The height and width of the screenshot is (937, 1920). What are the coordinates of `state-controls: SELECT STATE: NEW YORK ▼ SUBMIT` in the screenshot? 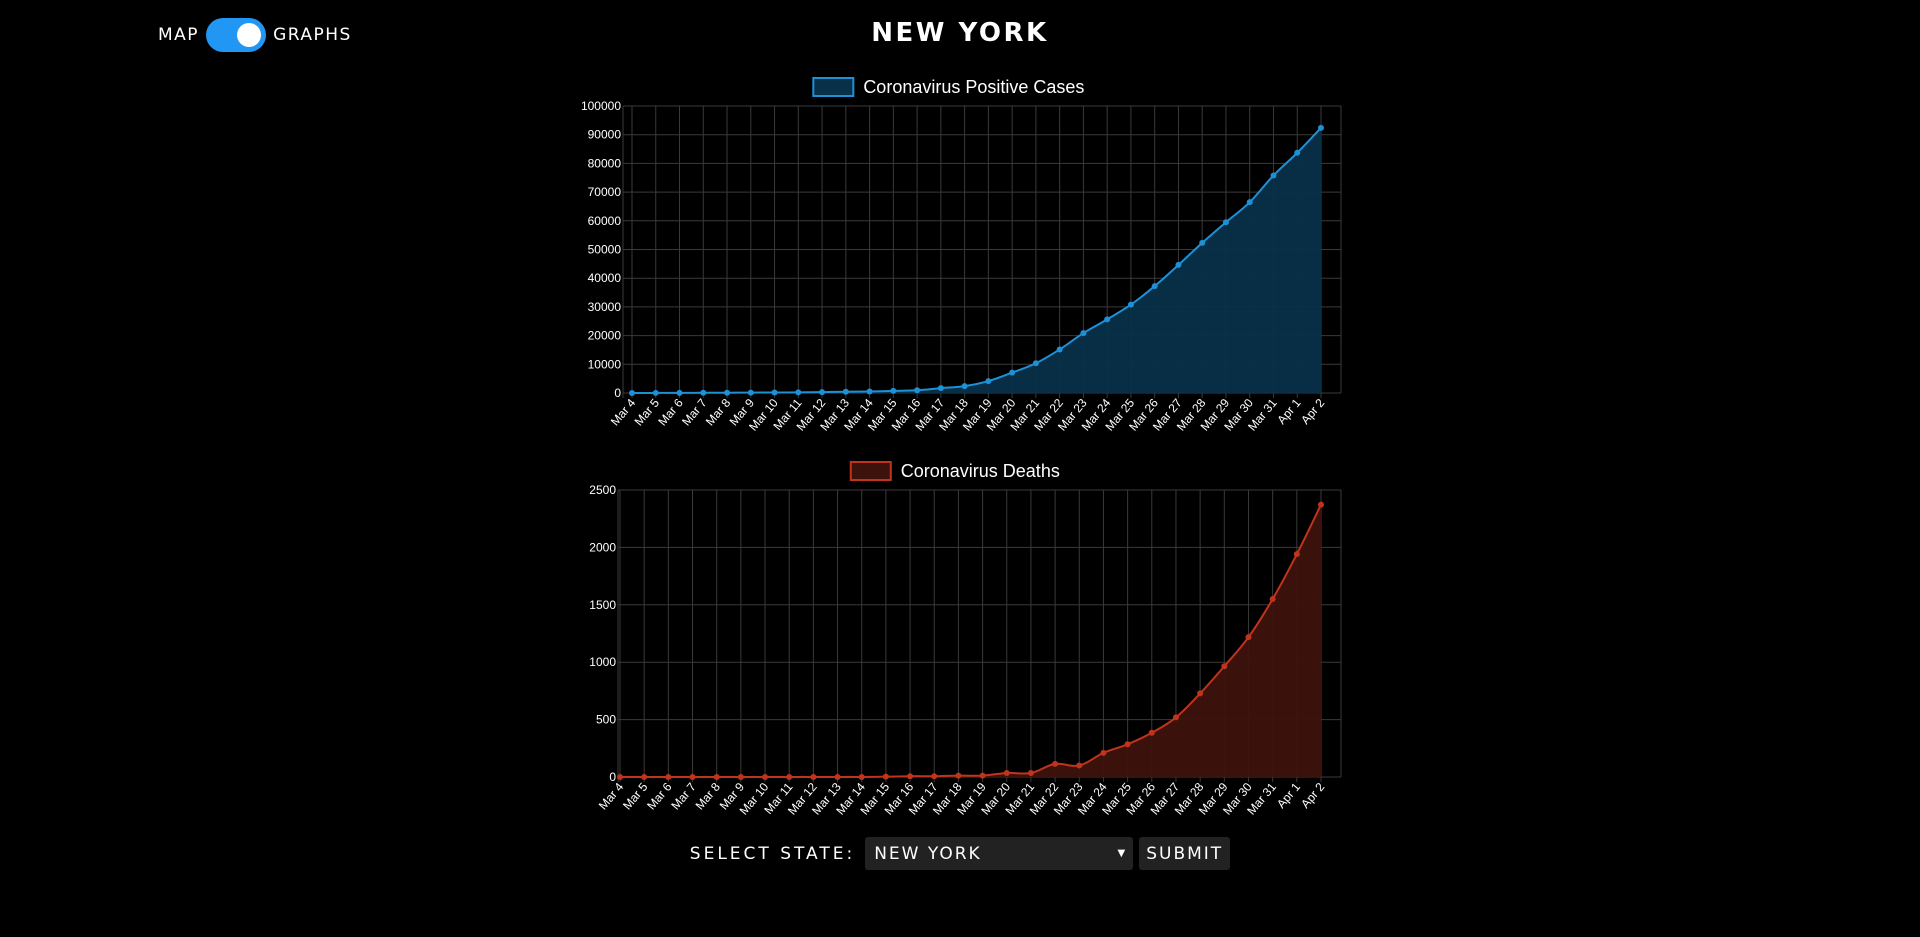 It's located at (960, 853).